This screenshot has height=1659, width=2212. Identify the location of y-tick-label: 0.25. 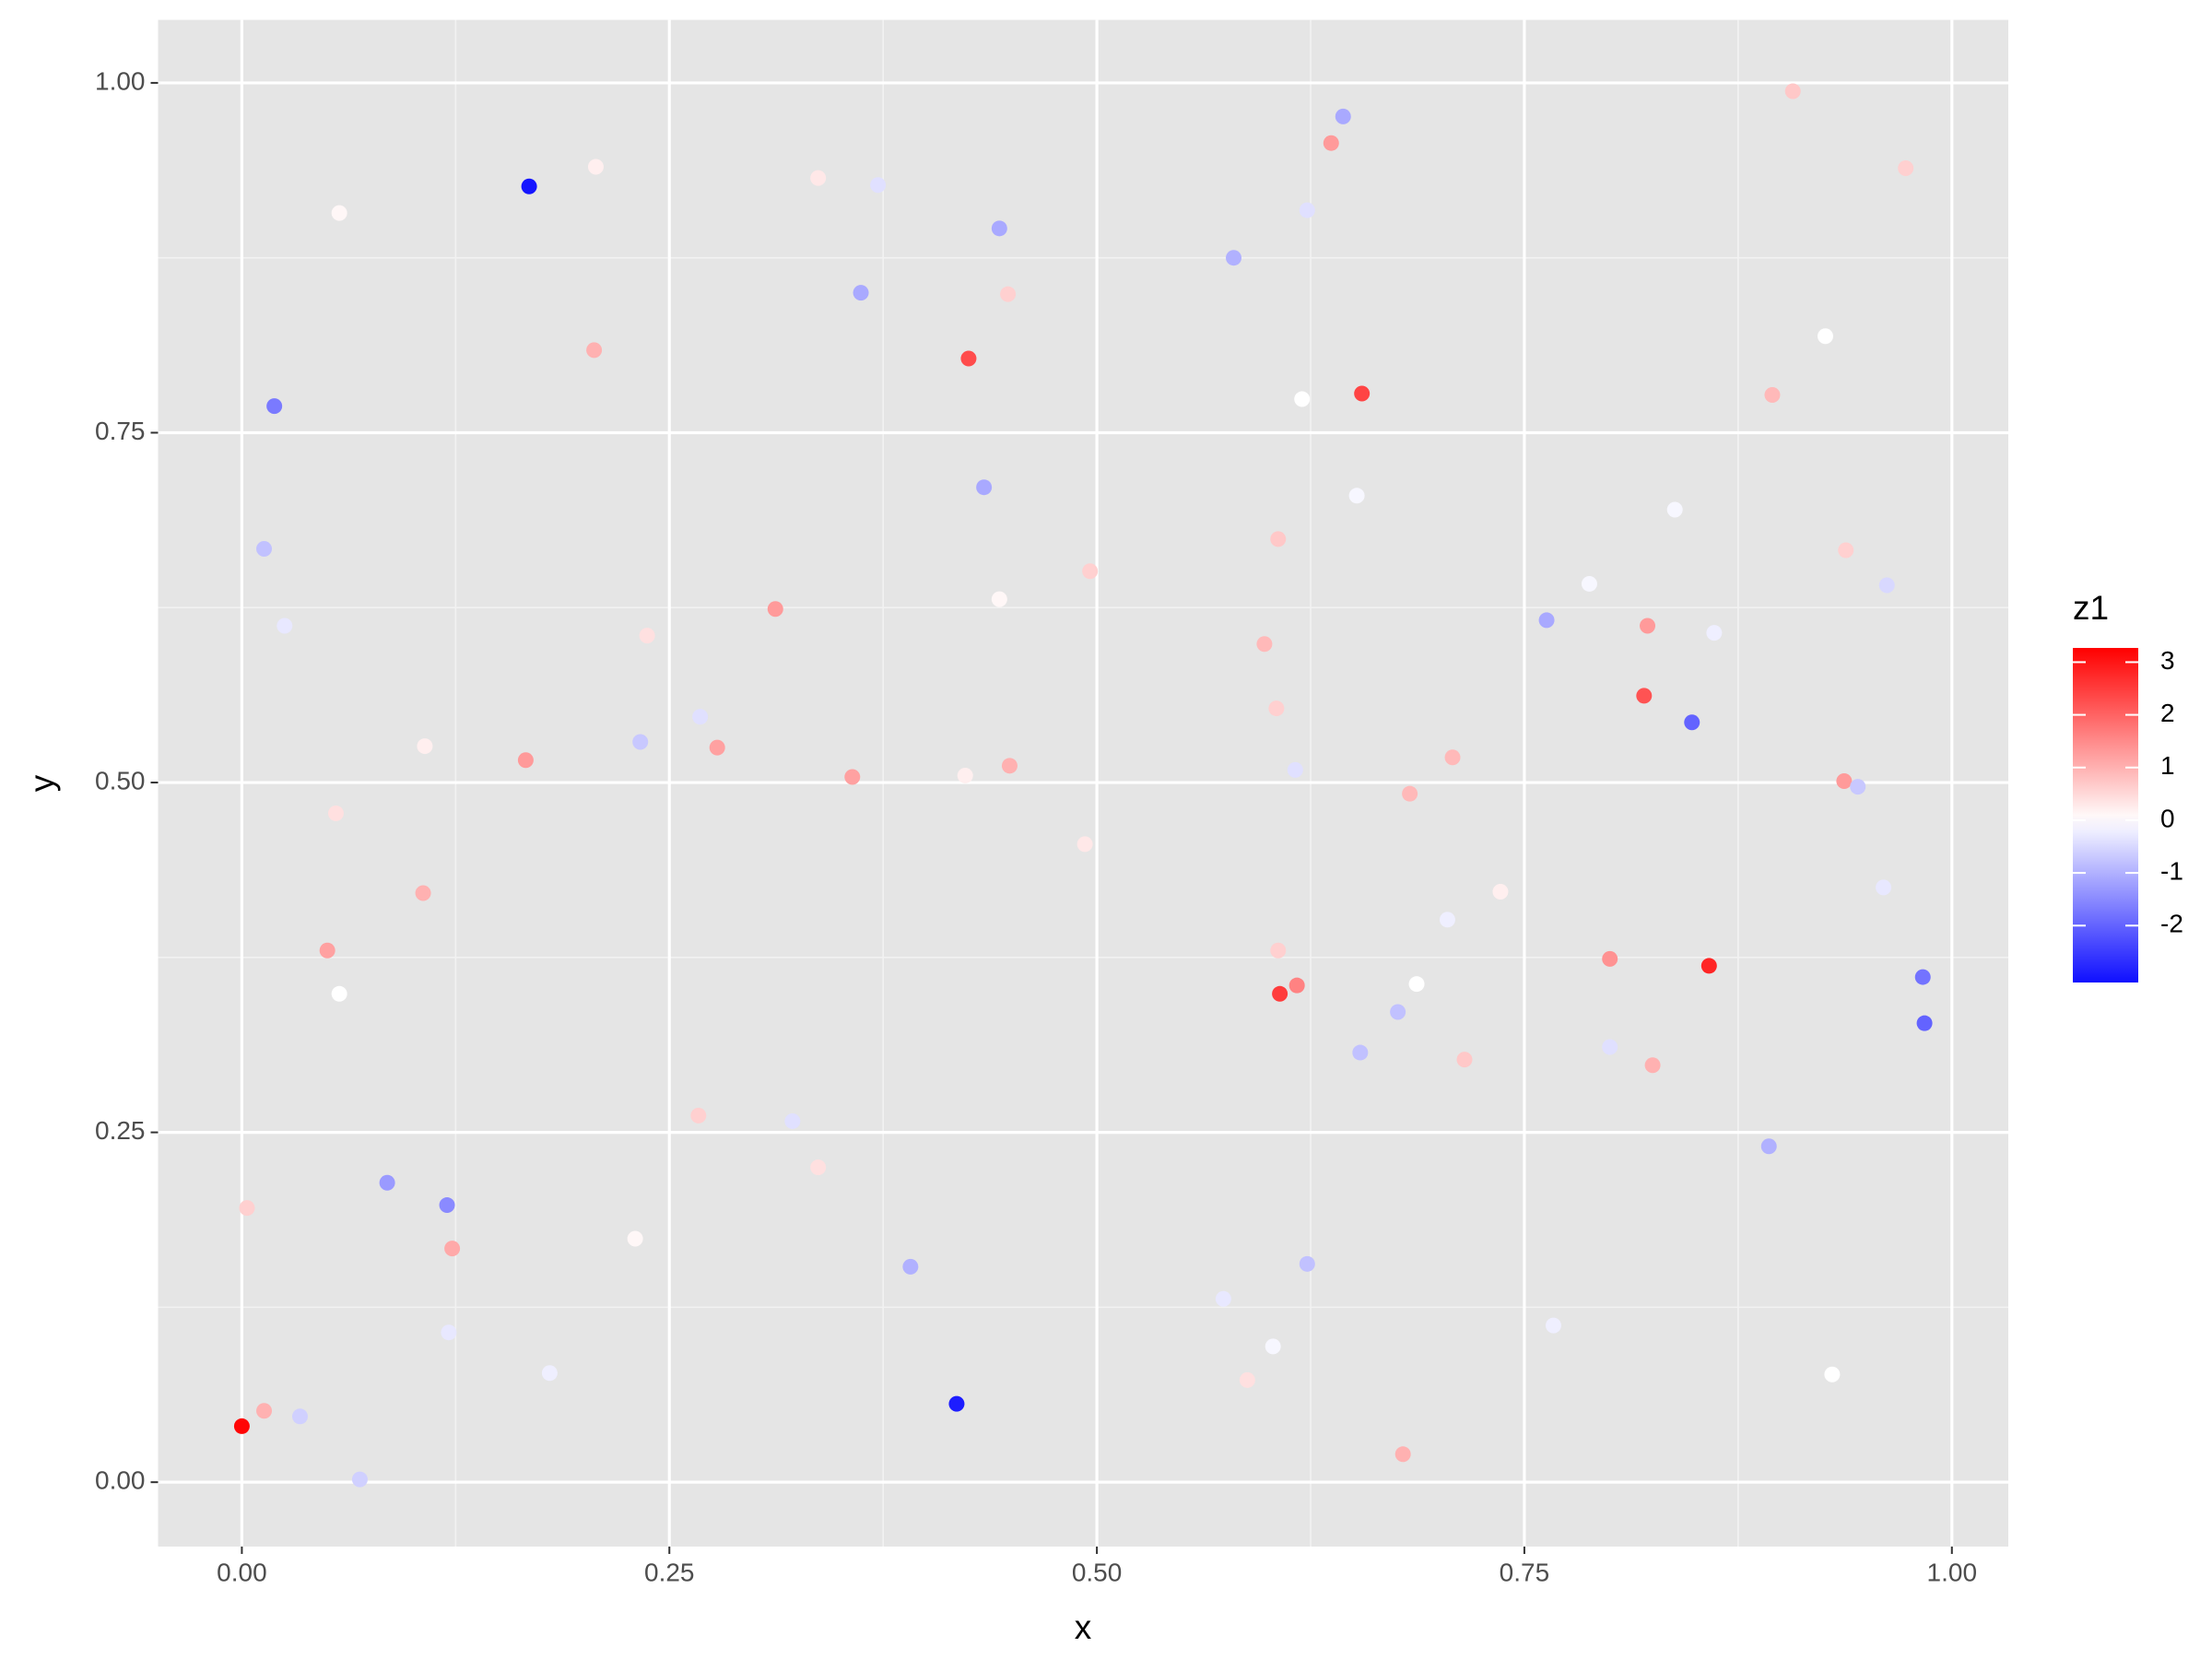
(120, 1130).